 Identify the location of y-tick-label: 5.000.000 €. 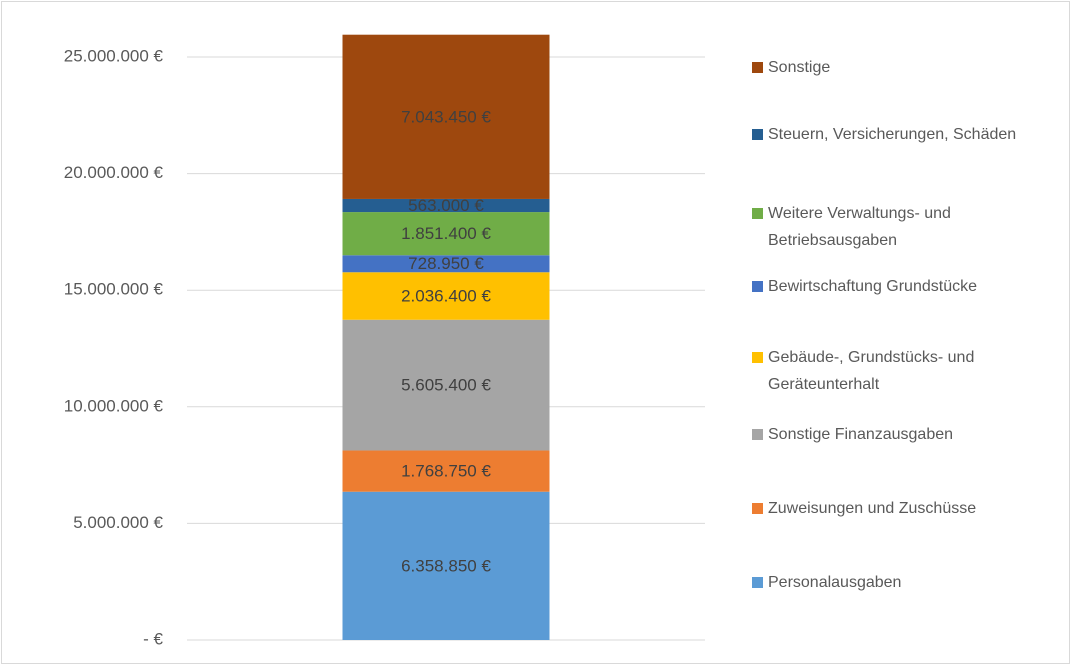
(118, 522).